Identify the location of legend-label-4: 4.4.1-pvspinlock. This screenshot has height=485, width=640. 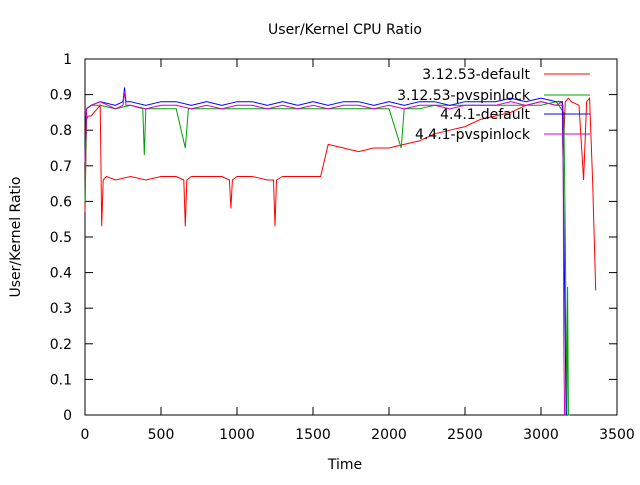
(473, 135).